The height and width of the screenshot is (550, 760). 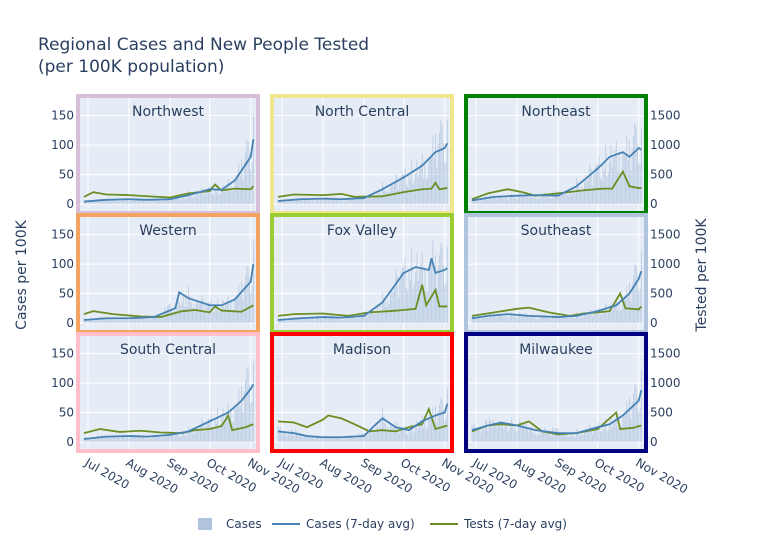 I want to click on panel-fox-valley: Fox Valley, so click(x=362, y=273).